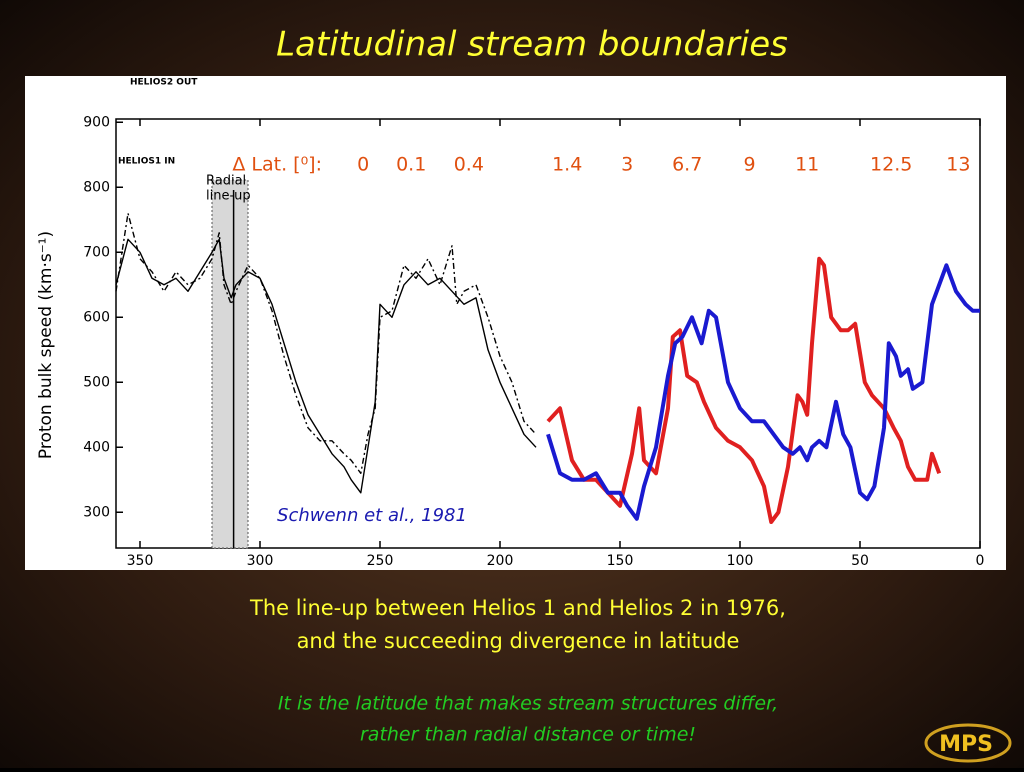 Image resolution: width=1024 pixels, height=772 pixels. What do you see at coordinates (96, 317) in the screenshot?
I see `y-tick-label: 600` at bounding box center [96, 317].